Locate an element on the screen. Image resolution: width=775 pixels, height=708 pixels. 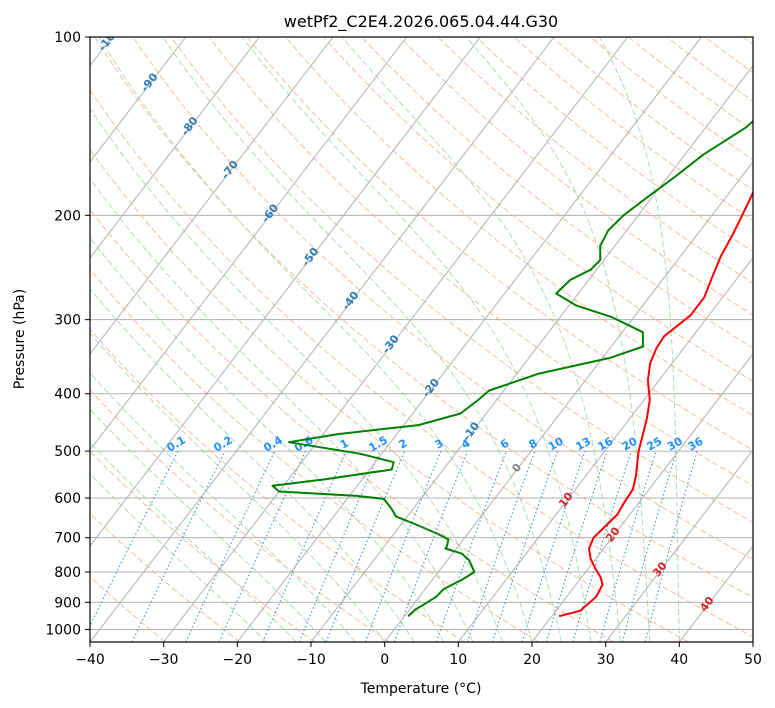
y-tick-label: 1000 is located at coordinates (63, 630).